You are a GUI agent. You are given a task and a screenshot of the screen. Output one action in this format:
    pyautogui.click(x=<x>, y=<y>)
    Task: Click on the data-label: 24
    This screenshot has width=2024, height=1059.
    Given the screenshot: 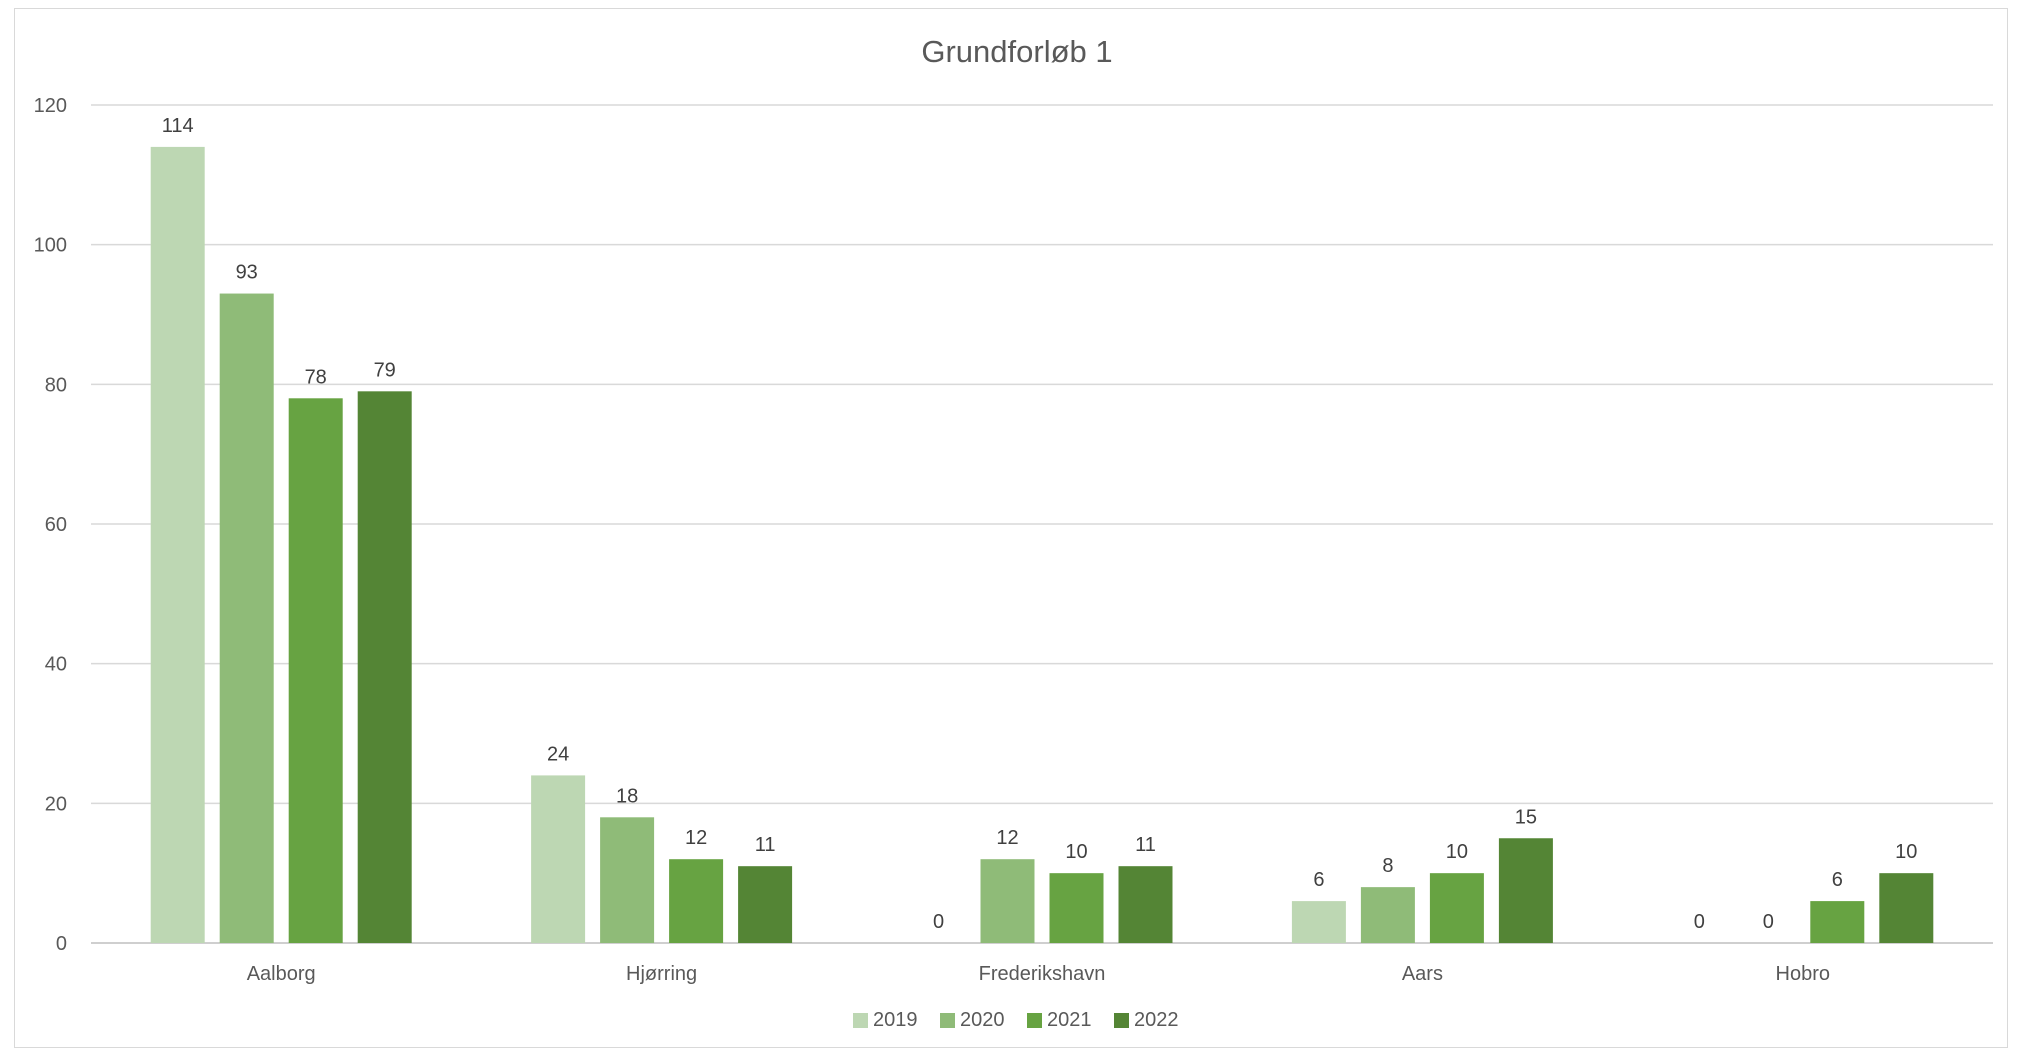 What is the action you would take?
    pyautogui.click(x=558, y=754)
    